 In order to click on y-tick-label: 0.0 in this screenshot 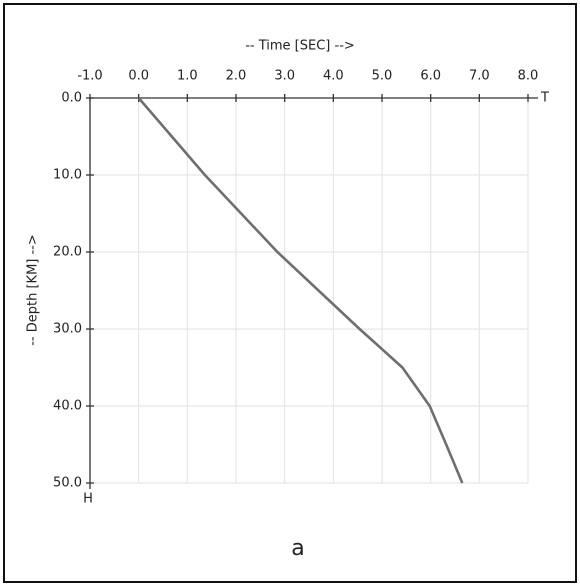, I will do `click(71, 98)`.